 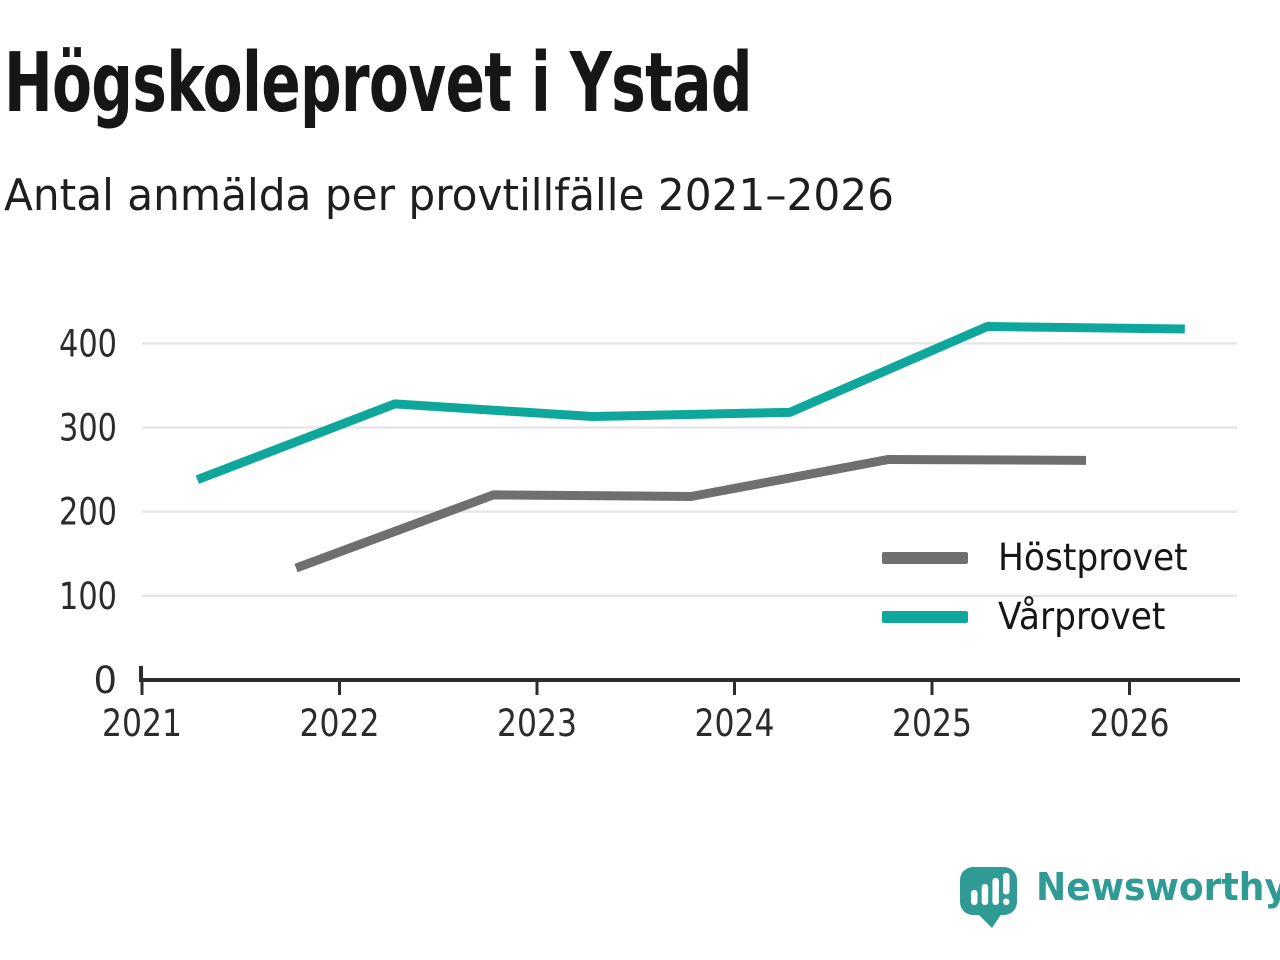 What do you see at coordinates (690, 513) in the screenshot?
I see `series-line-hostprovet` at bounding box center [690, 513].